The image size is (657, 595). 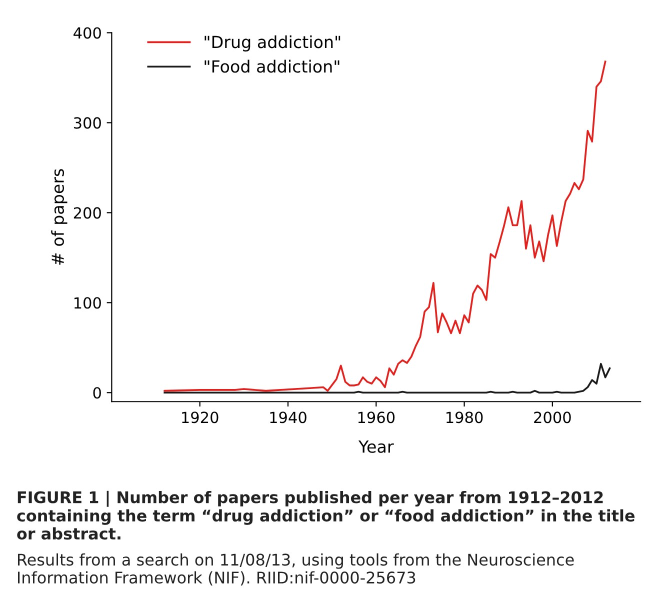 I want to click on y-tick-label: 400, so click(x=87, y=33).